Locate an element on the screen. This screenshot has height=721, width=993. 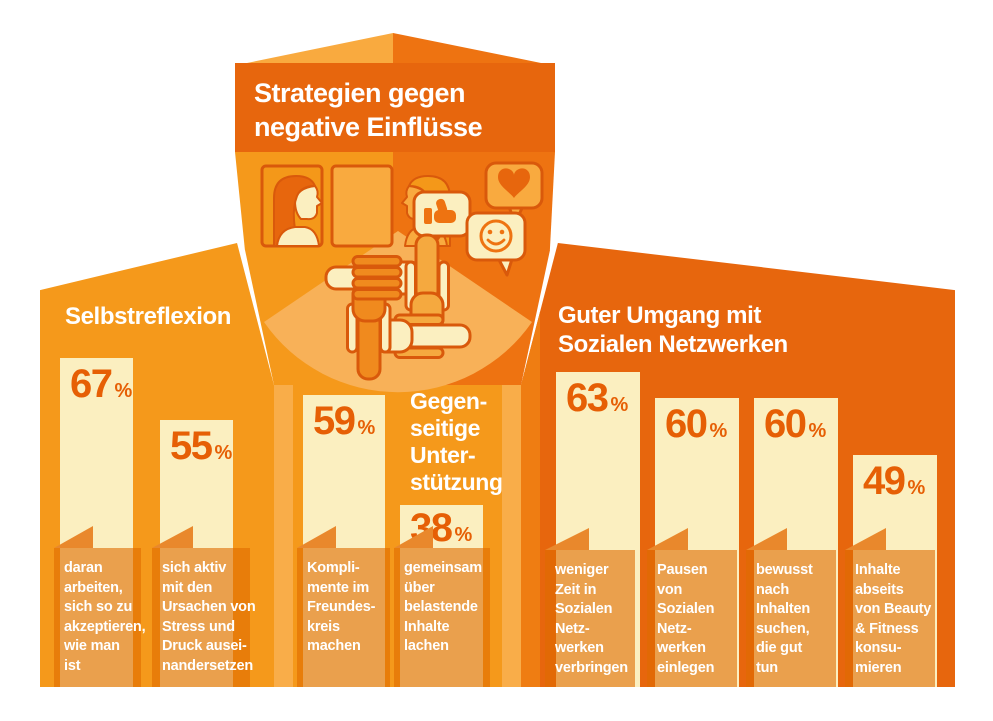
bar-label-panel: gemeinsam über belastende Inhalte lachen is located at coordinates (442, 617).